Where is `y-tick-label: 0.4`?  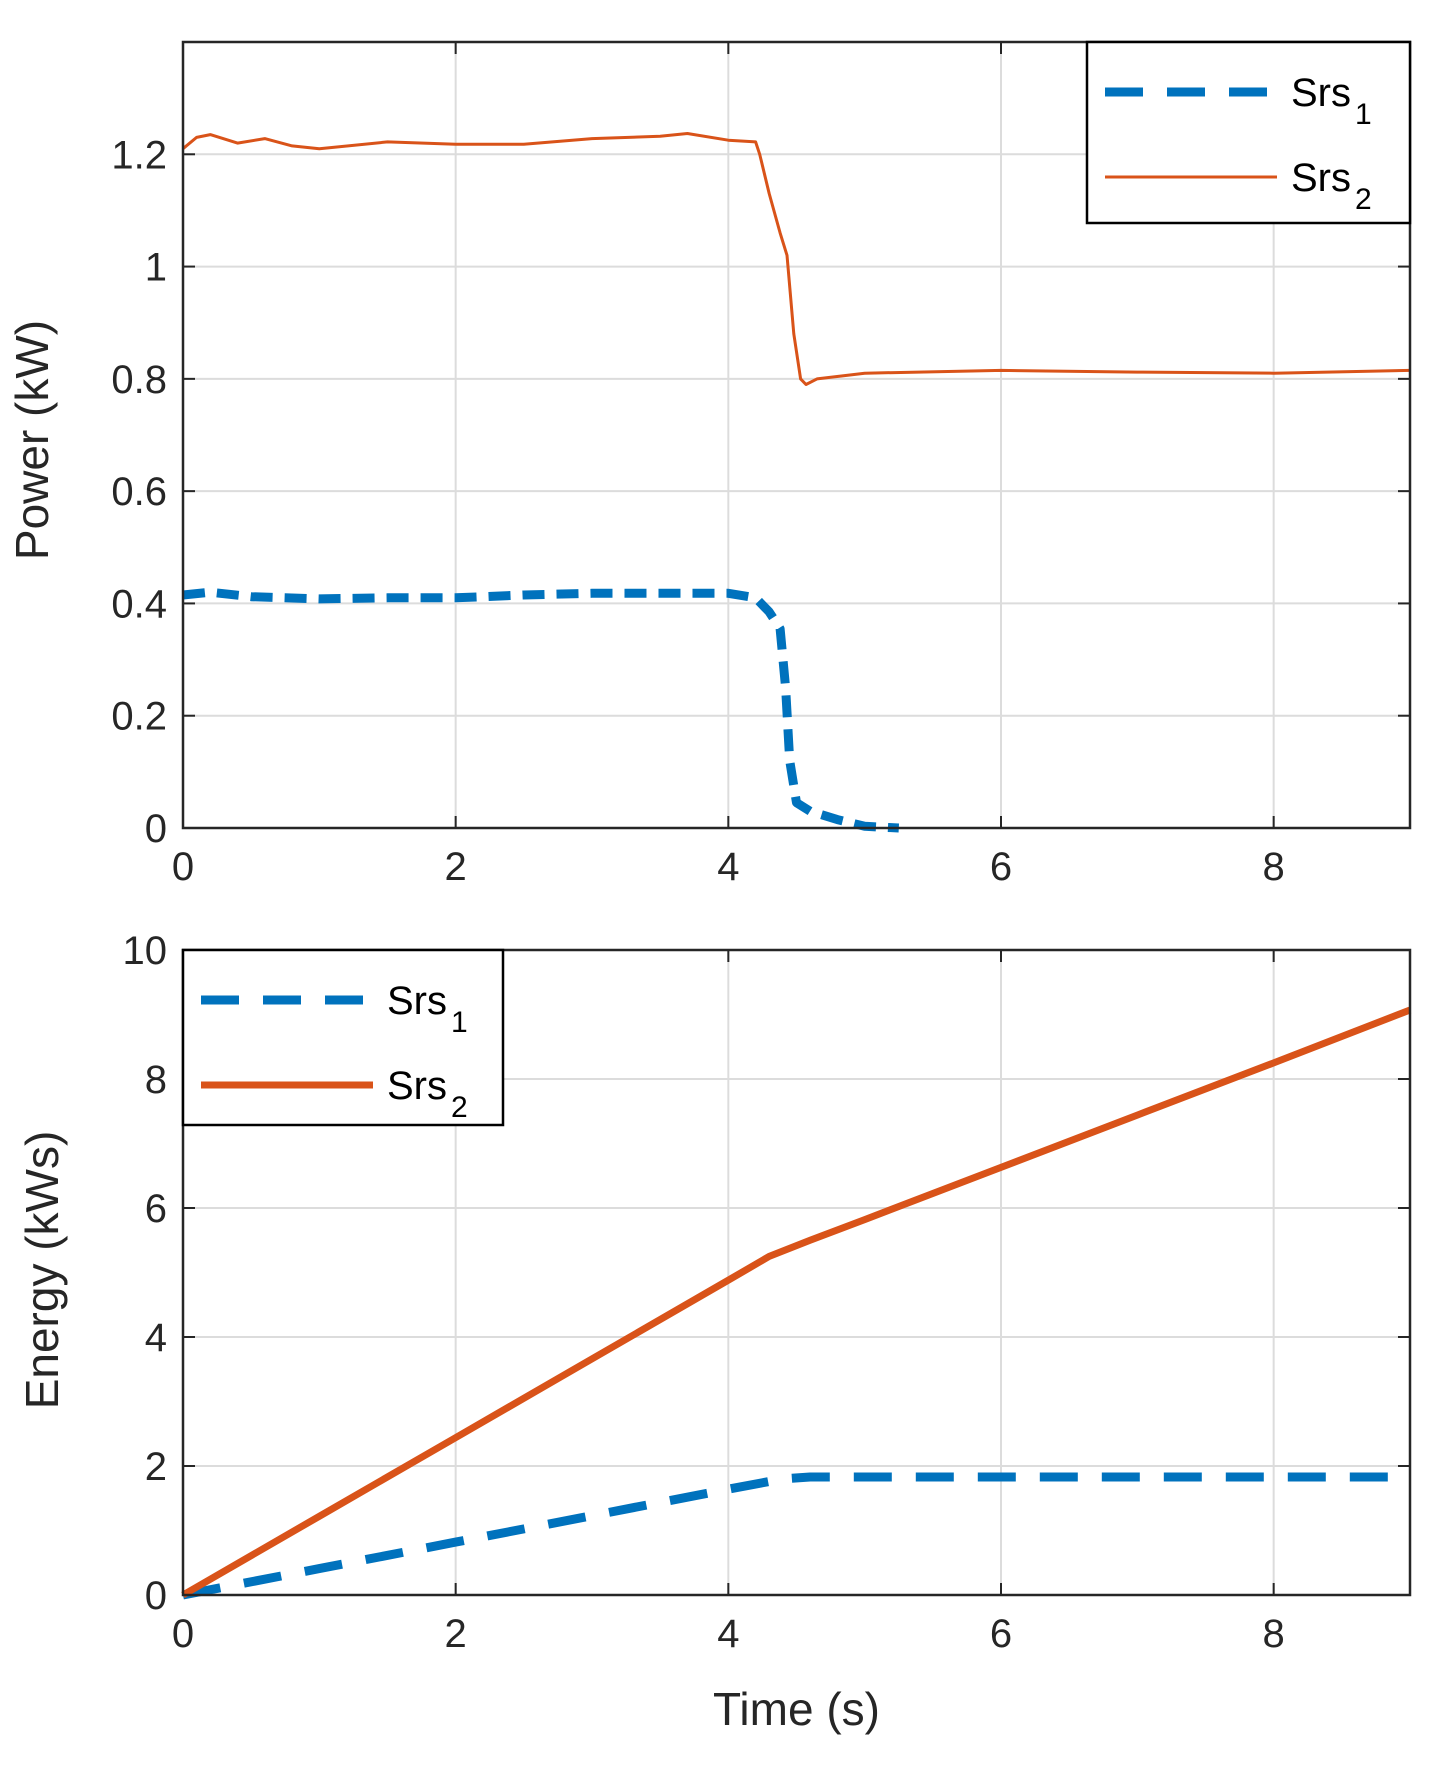
y-tick-label: 0.4 is located at coordinates (139, 604).